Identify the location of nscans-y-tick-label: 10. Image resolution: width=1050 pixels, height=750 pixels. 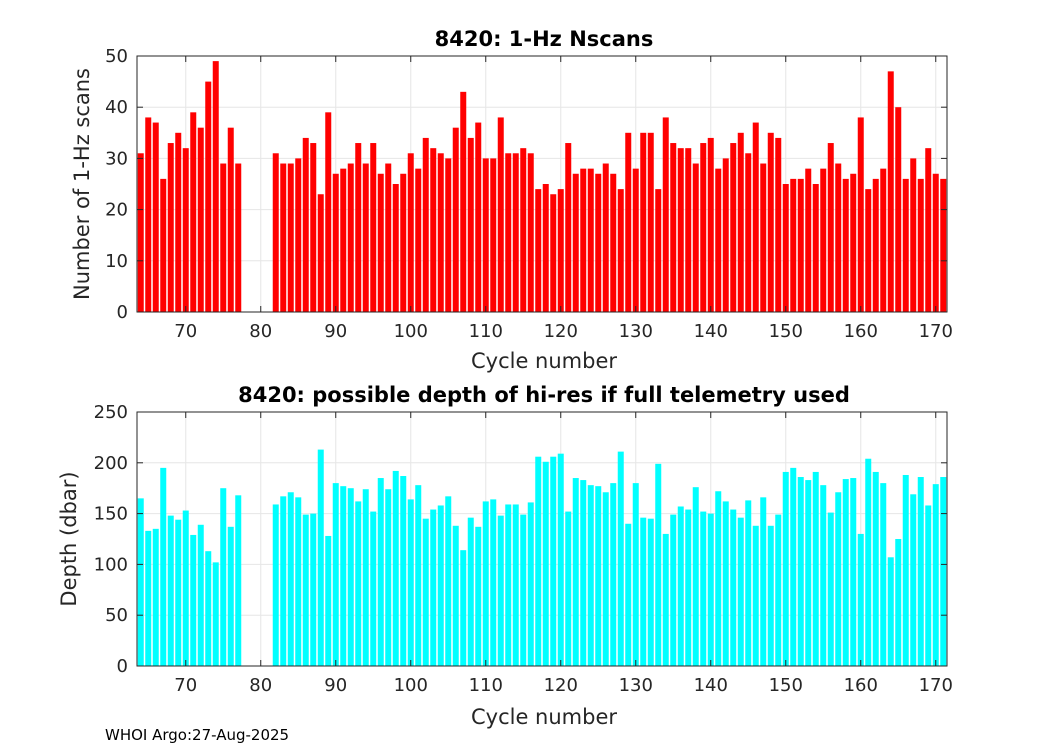
(116, 261).